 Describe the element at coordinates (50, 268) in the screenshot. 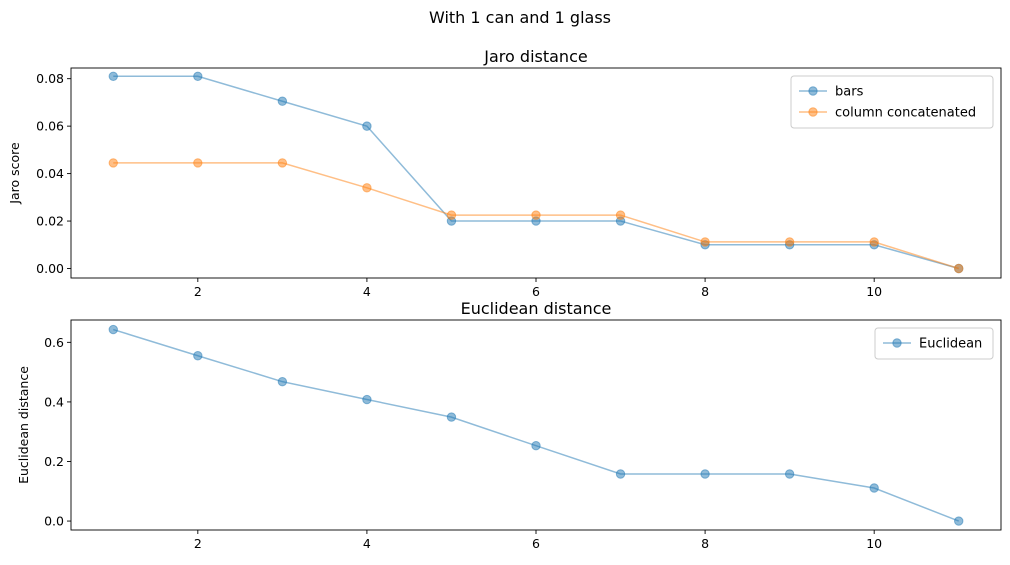

I see `y-tick-label: 0.00` at that location.